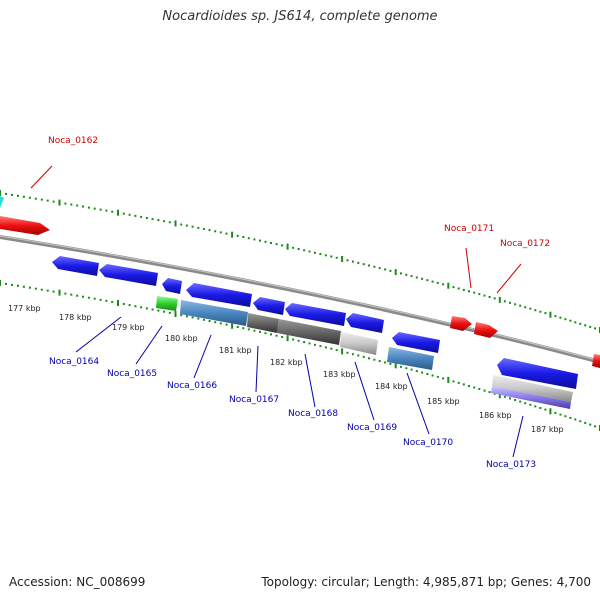 The height and width of the screenshot is (600, 600). What do you see at coordinates (73, 141) in the screenshot?
I see `gene-label-noca-0162: Noca_0162` at bounding box center [73, 141].